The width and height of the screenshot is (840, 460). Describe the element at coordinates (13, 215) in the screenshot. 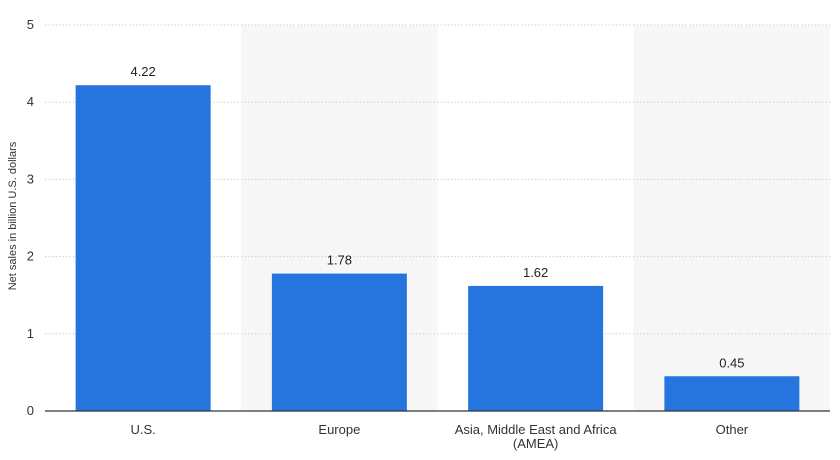

I see `y-axis-title: Net sales in billion U.S. dollars` at that location.